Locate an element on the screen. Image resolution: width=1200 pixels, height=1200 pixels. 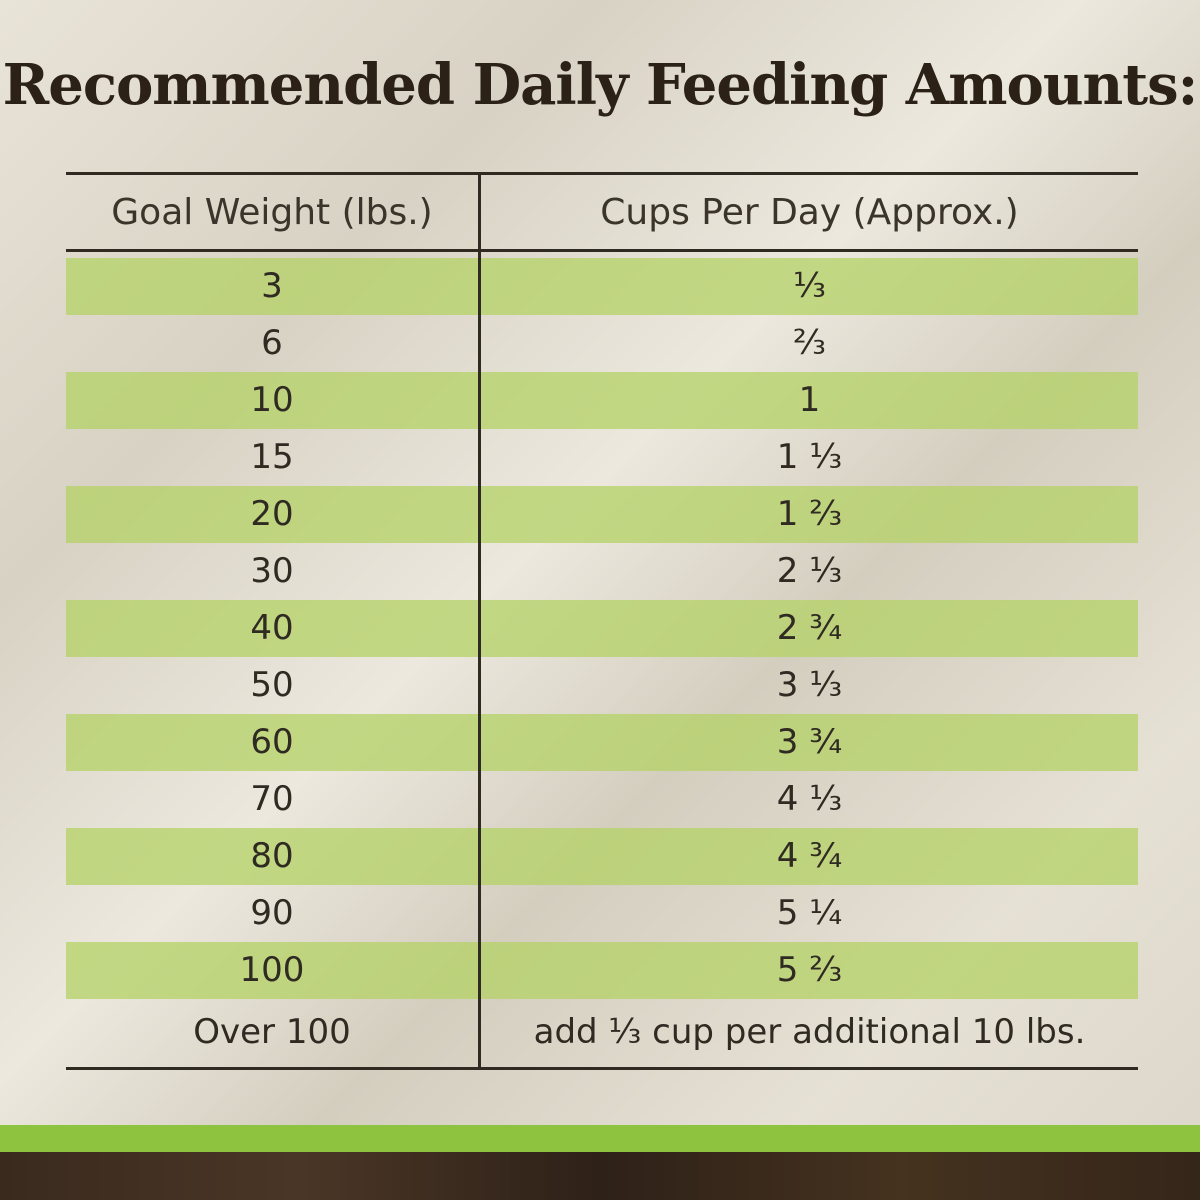
table-cell: add ⅓ cup per additional 10 lbs. is located at coordinates (809, 1032).